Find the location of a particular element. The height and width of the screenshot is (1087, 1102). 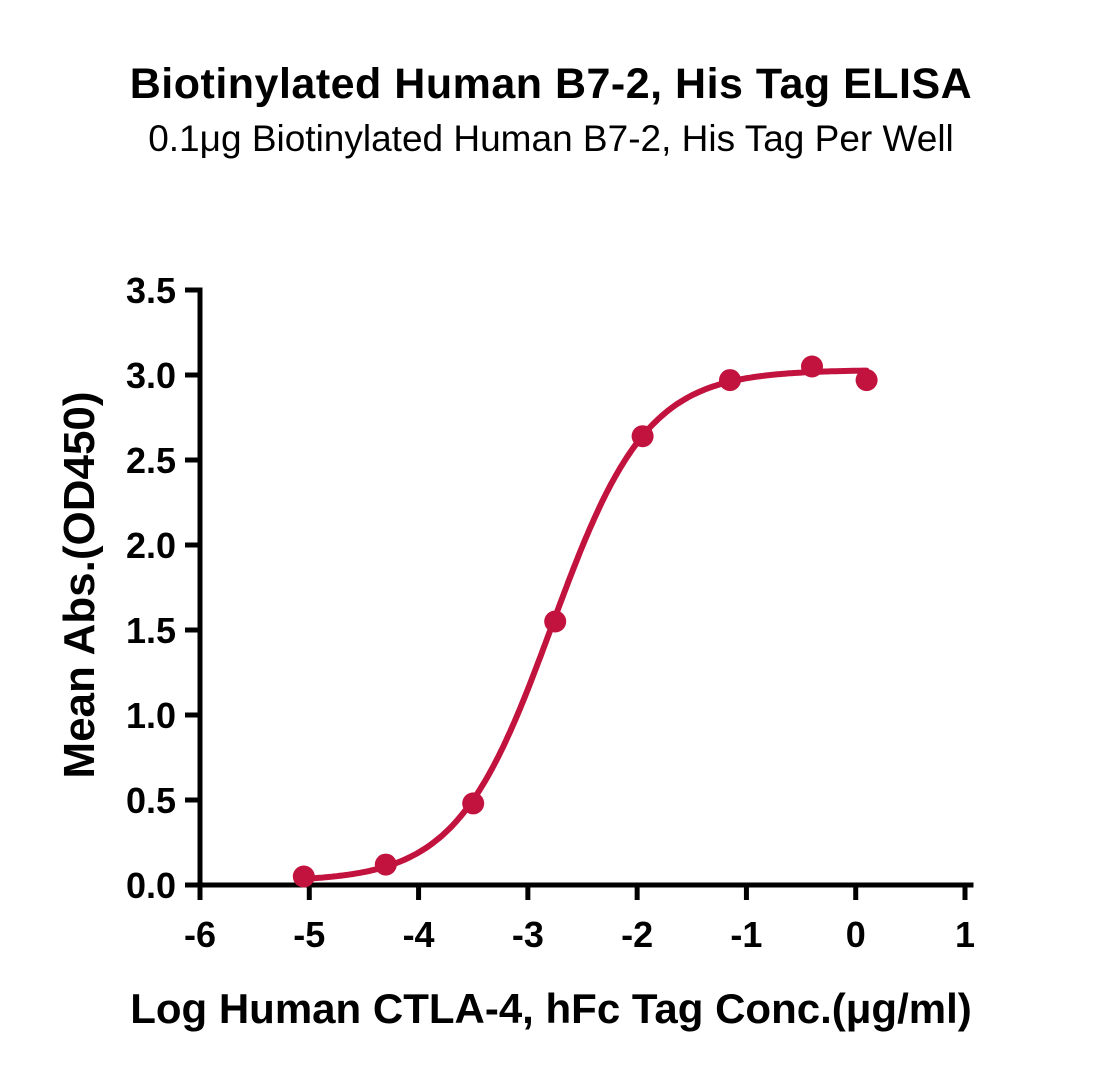

x-tick-label: 0 is located at coordinates (856, 934).